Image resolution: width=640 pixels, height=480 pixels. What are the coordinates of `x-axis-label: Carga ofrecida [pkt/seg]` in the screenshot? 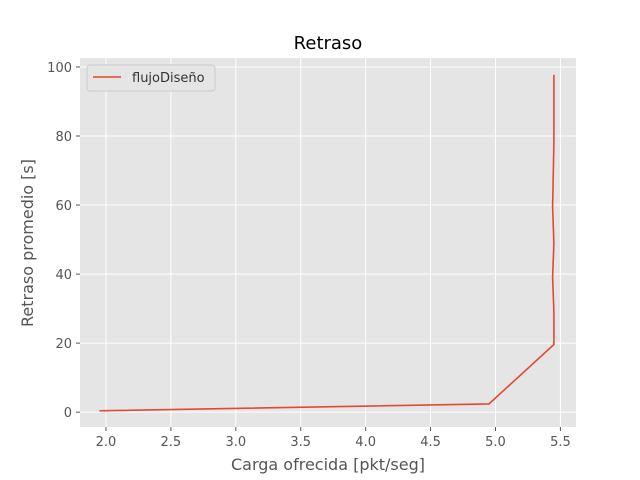 It's located at (328, 464).